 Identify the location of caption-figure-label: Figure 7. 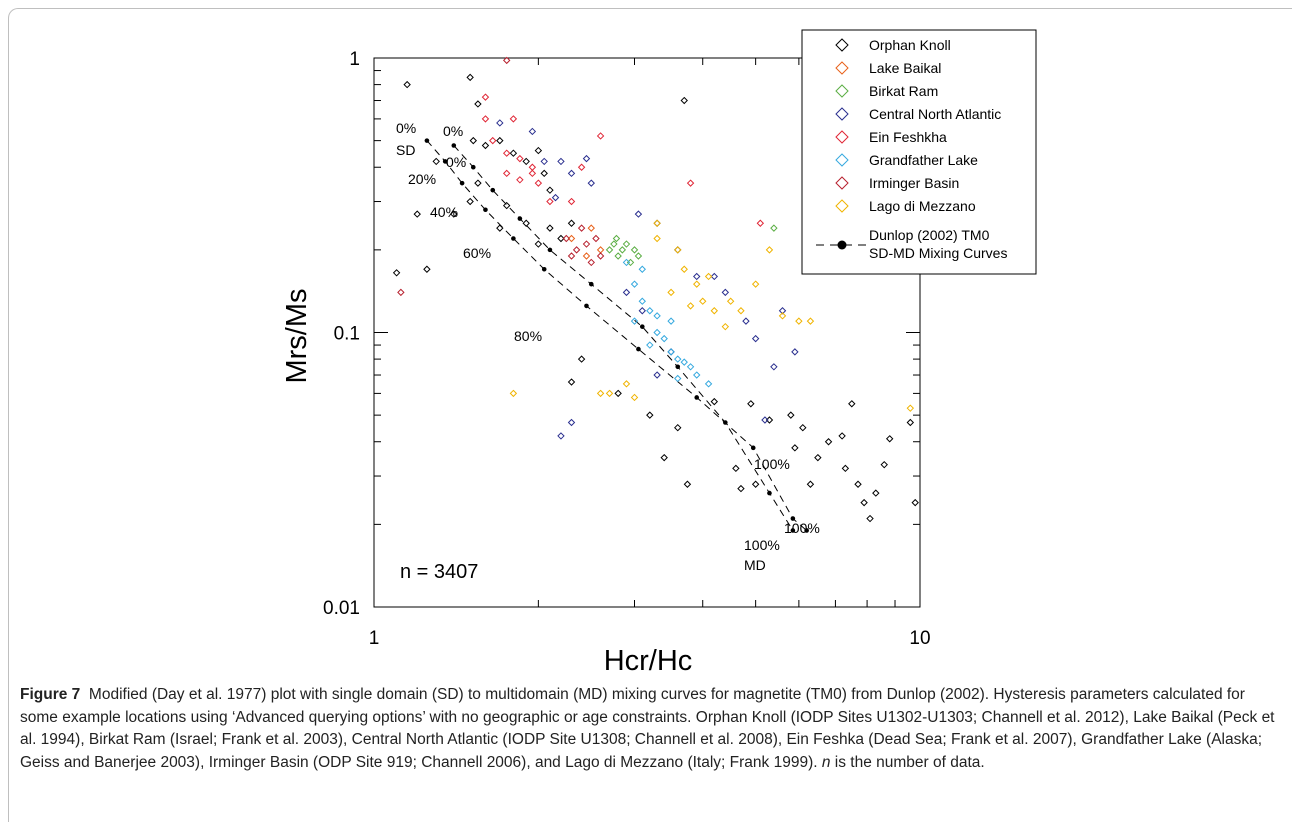
(50, 694).